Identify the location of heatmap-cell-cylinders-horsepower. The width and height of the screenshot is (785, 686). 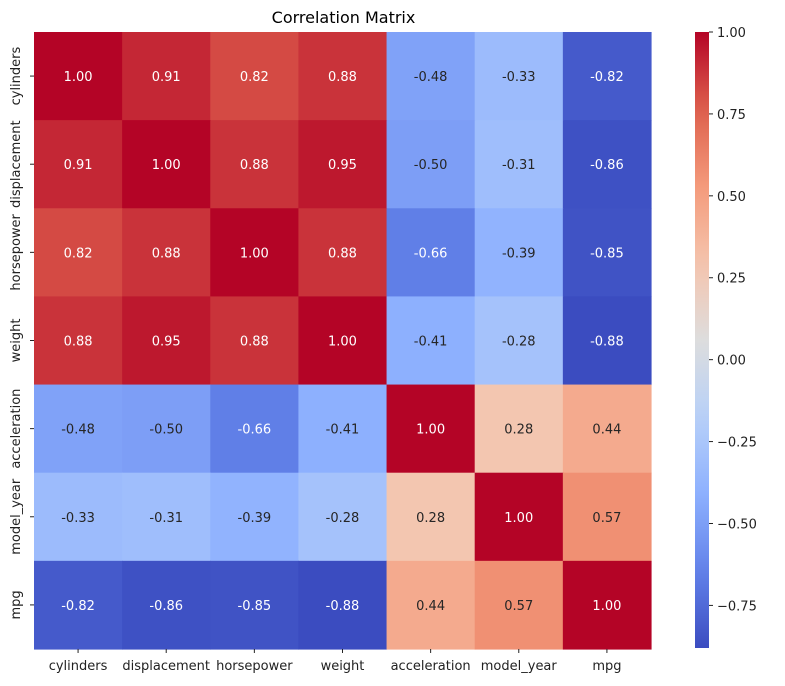
(255, 76).